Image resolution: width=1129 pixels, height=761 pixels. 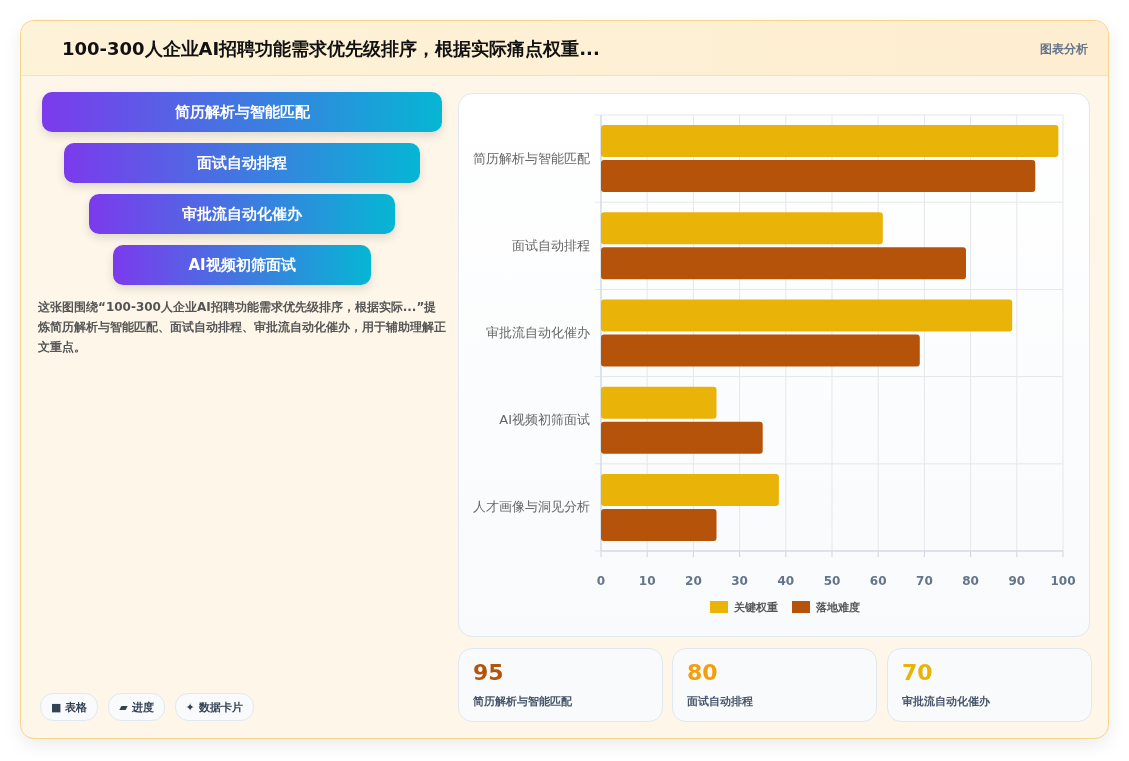 What do you see at coordinates (601, 581) in the screenshot?
I see `x-tick-label: 0` at bounding box center [601, 581].